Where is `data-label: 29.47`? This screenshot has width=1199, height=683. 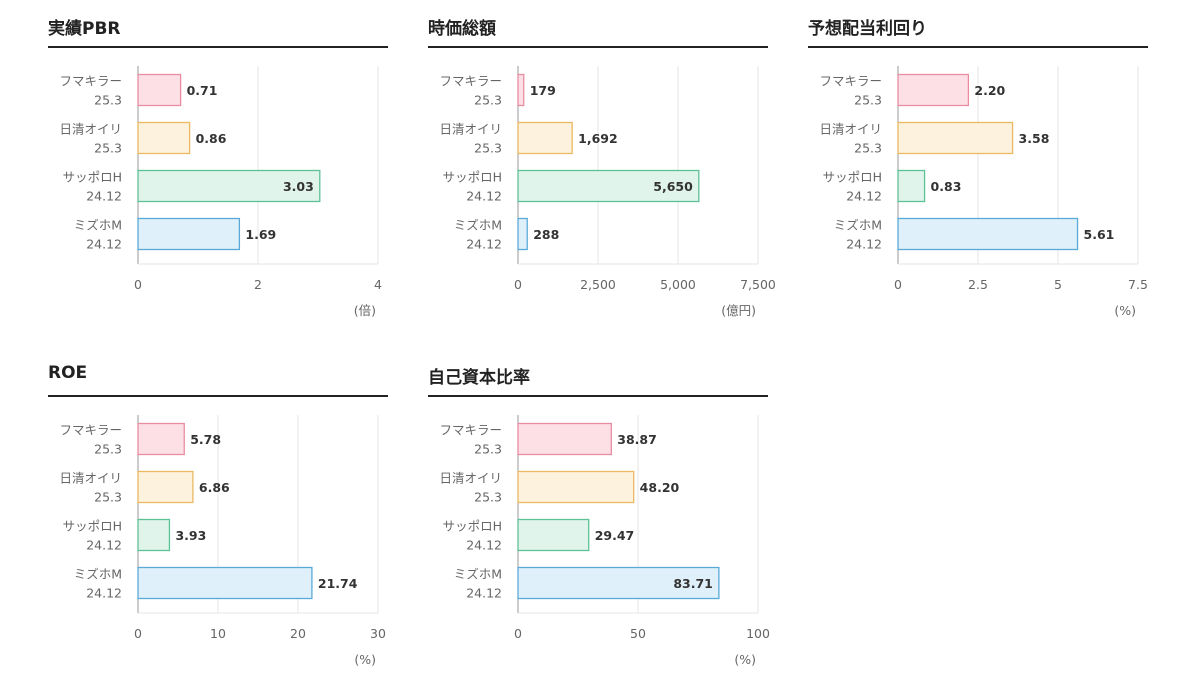 data-label: 29.47 is located at coordinates (615, 535).